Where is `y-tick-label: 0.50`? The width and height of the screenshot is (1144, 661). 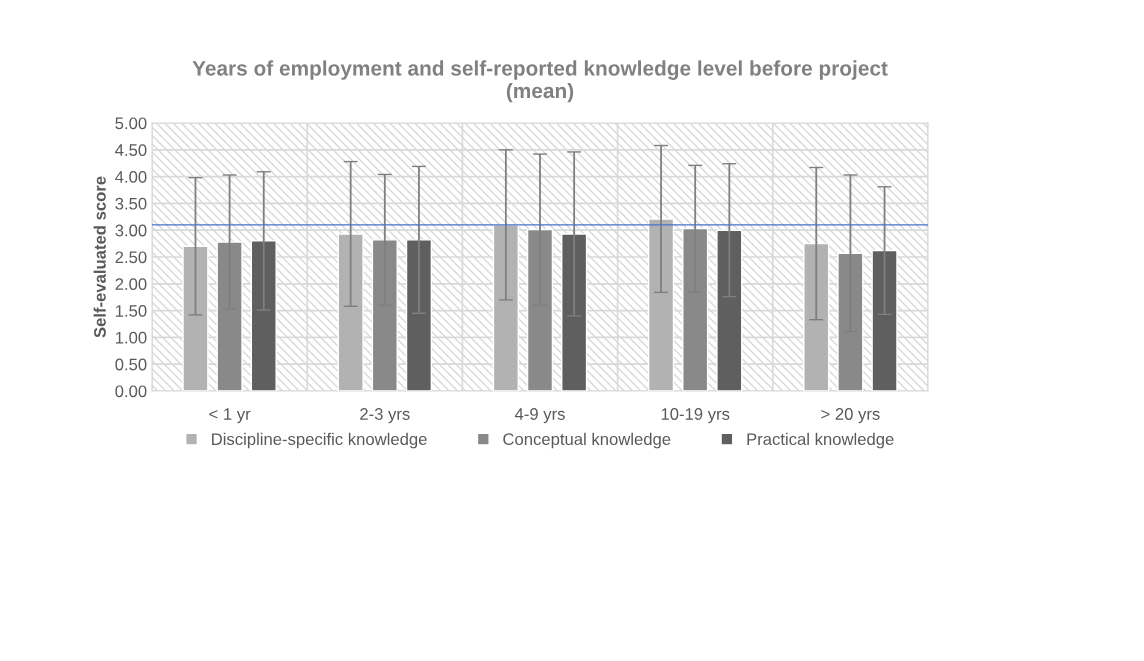
y-tick-label: 0.50 is located at coordinates (131, 364).